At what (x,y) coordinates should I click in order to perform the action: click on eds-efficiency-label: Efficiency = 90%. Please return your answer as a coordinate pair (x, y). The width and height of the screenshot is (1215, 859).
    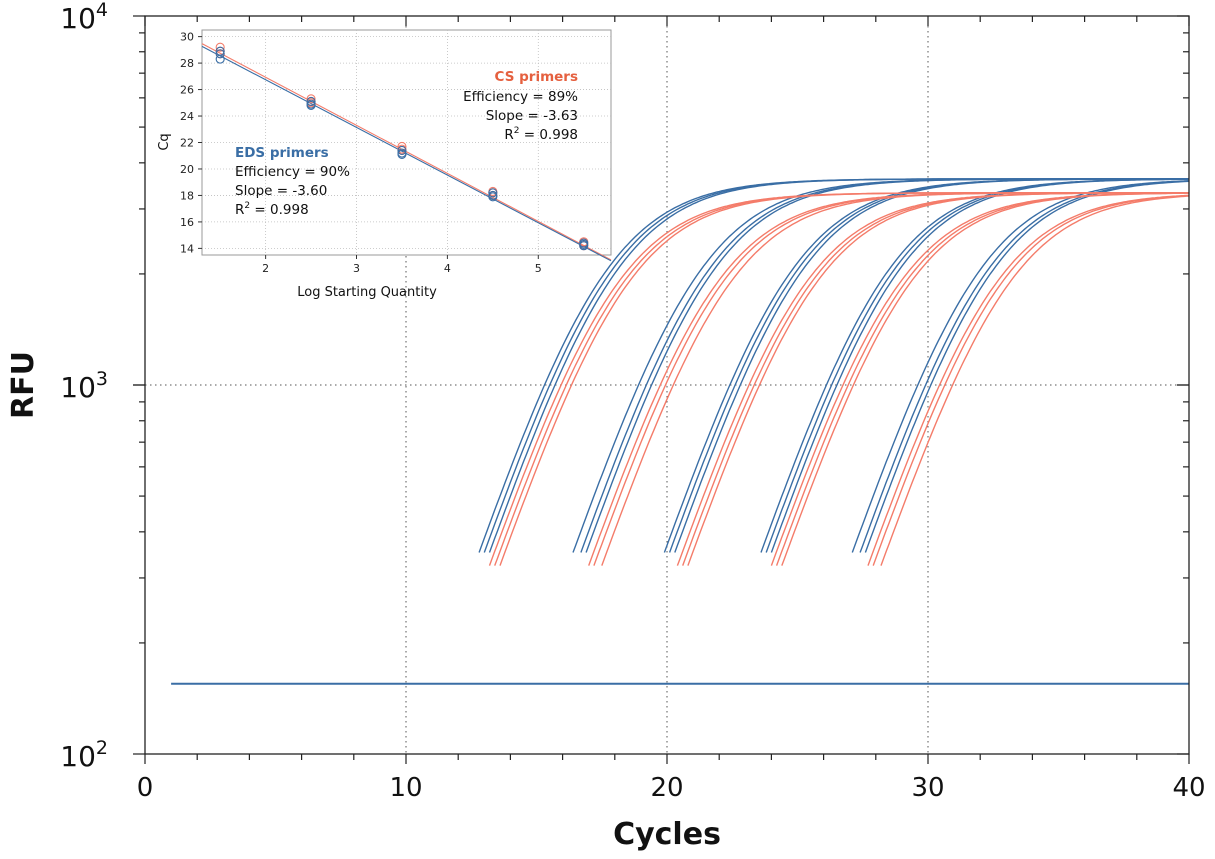
    Looking at the image, I should click on (292, 172).